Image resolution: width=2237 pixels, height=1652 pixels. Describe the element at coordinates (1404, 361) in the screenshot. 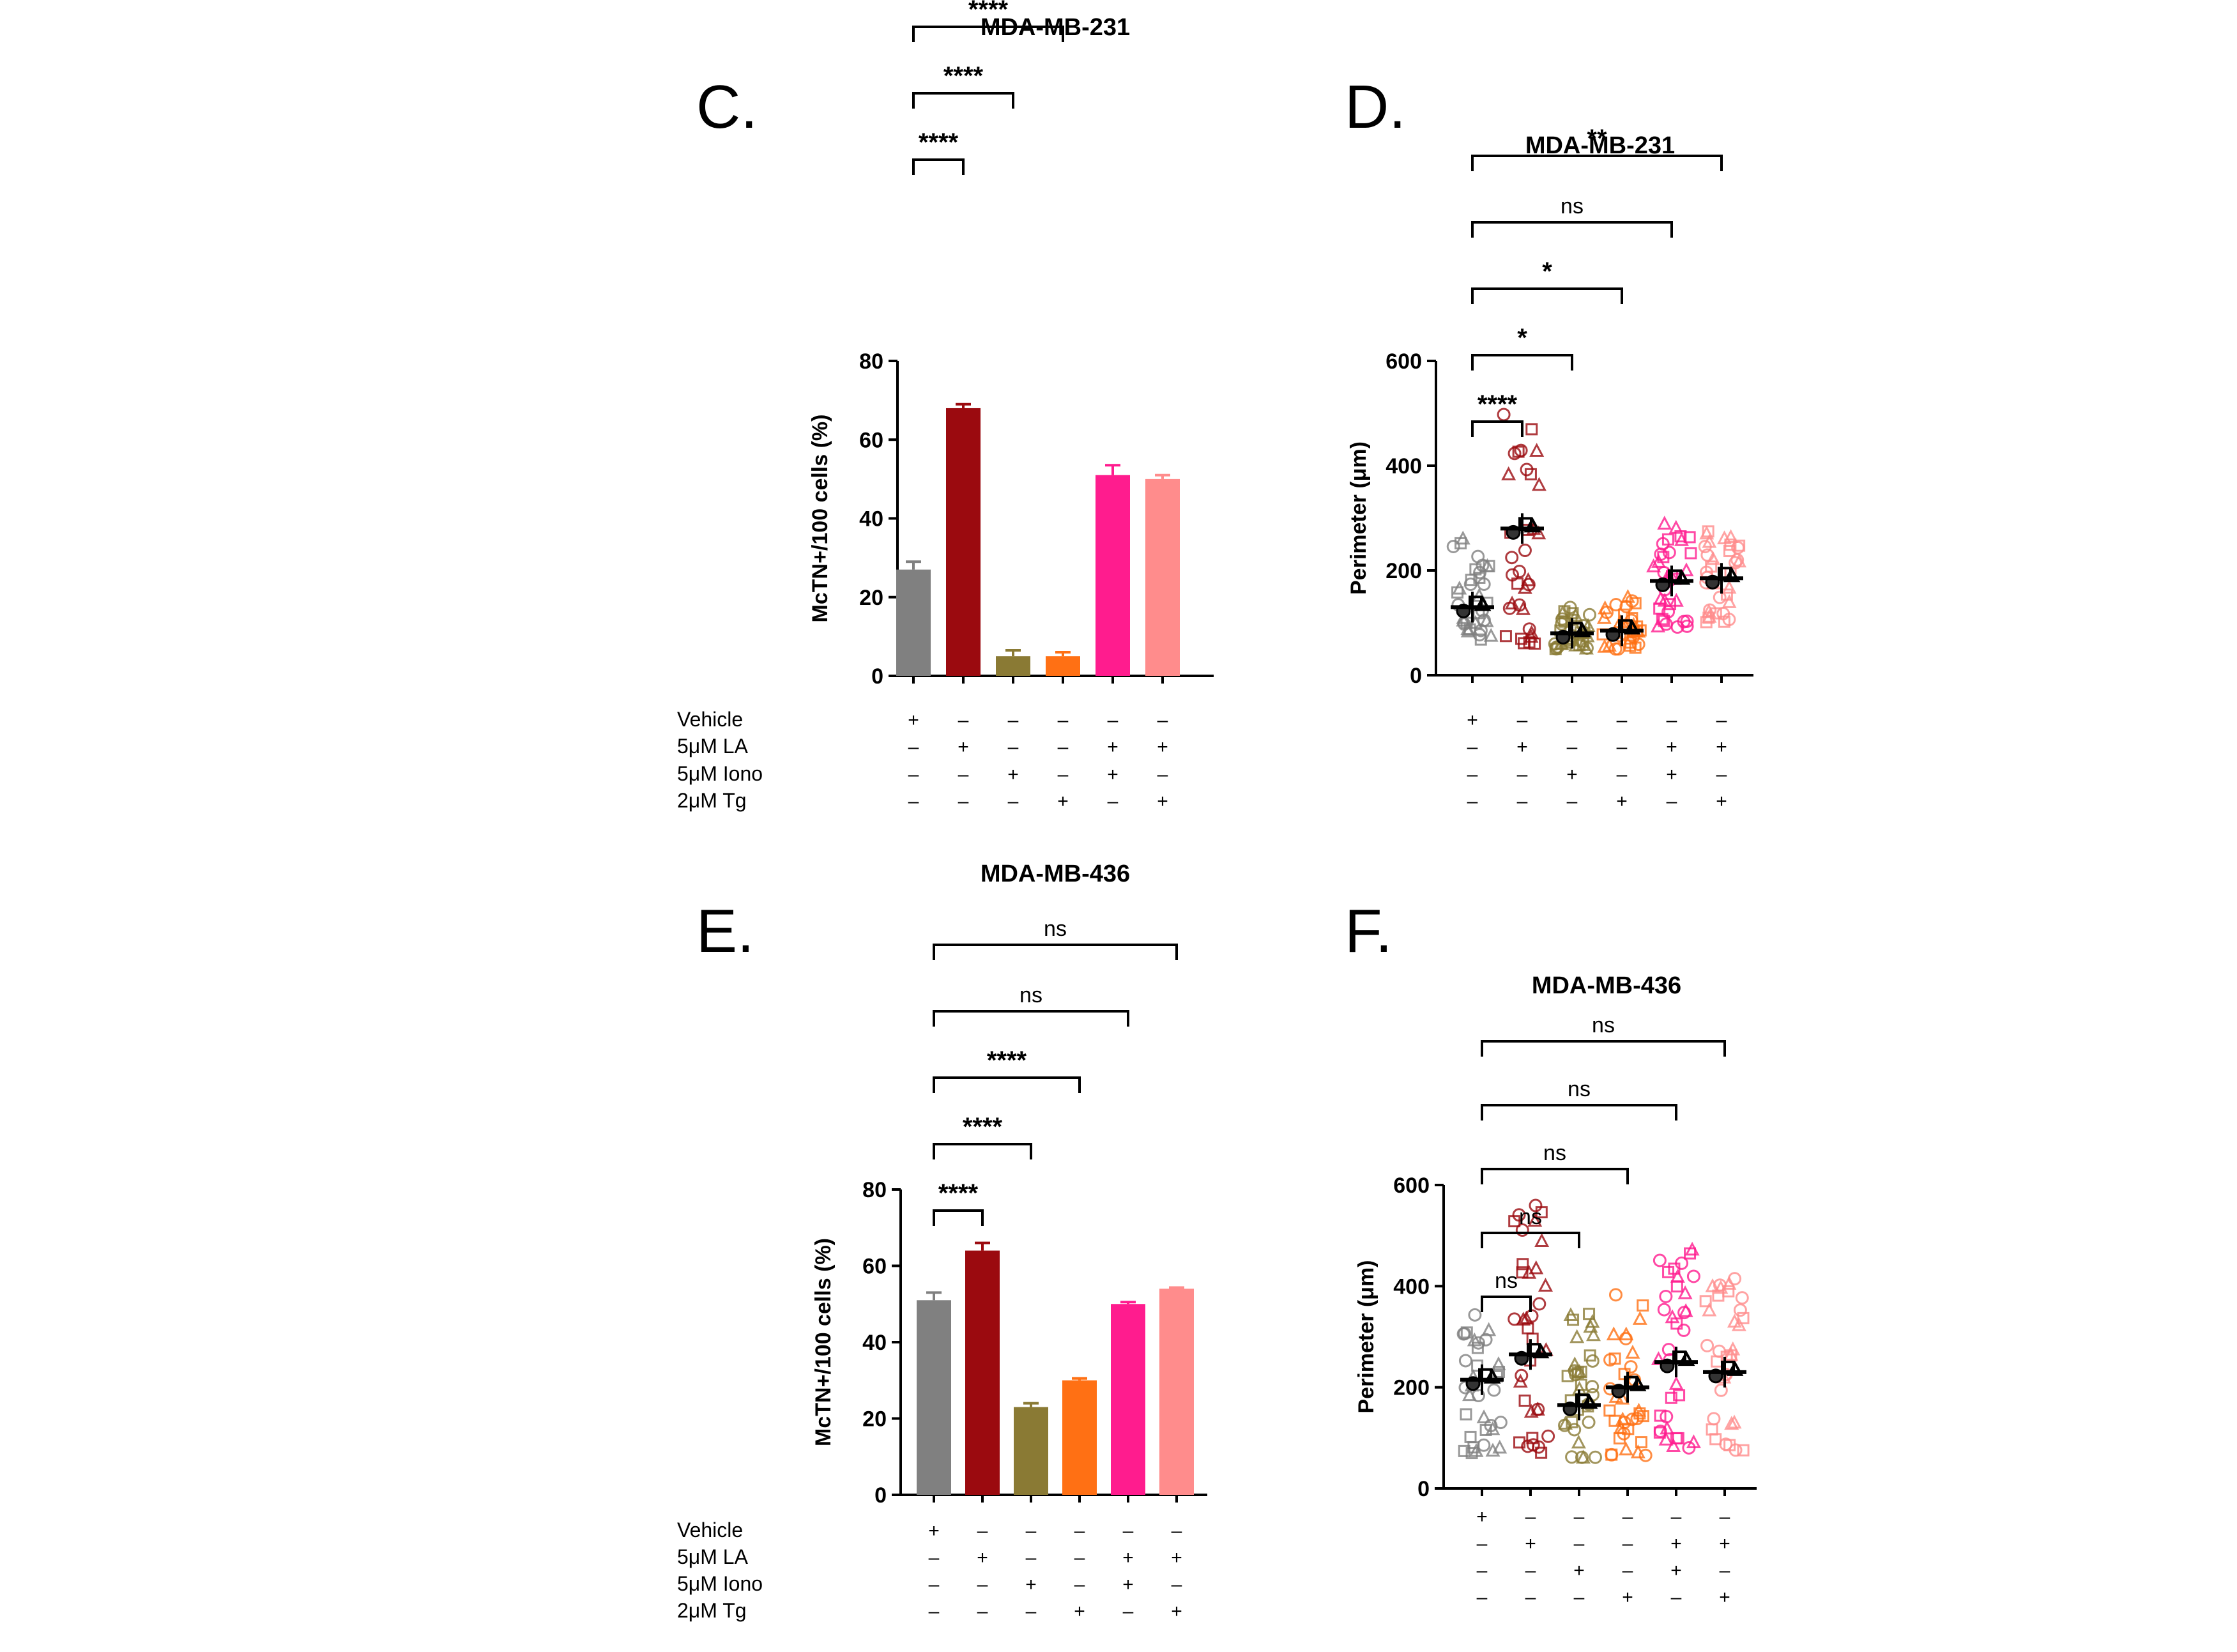

I see `y-tick-label: 600` at that location.